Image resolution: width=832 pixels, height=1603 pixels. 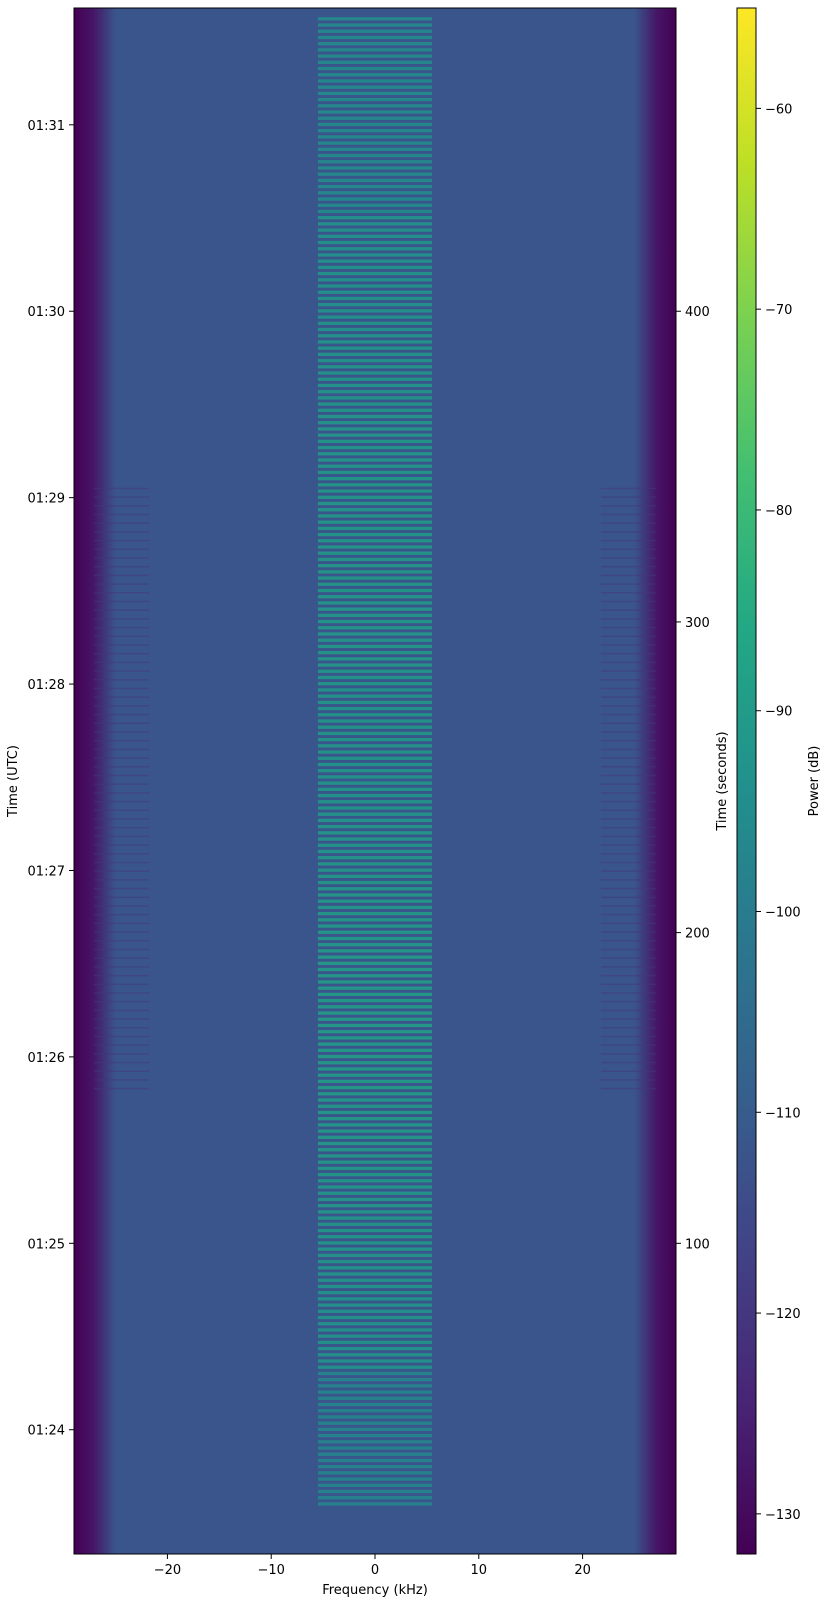 What do you see at coordinates (778, 109) in the screenshot?
I see `colorbar-tick-label: −60` at bounding box center [778, 109].